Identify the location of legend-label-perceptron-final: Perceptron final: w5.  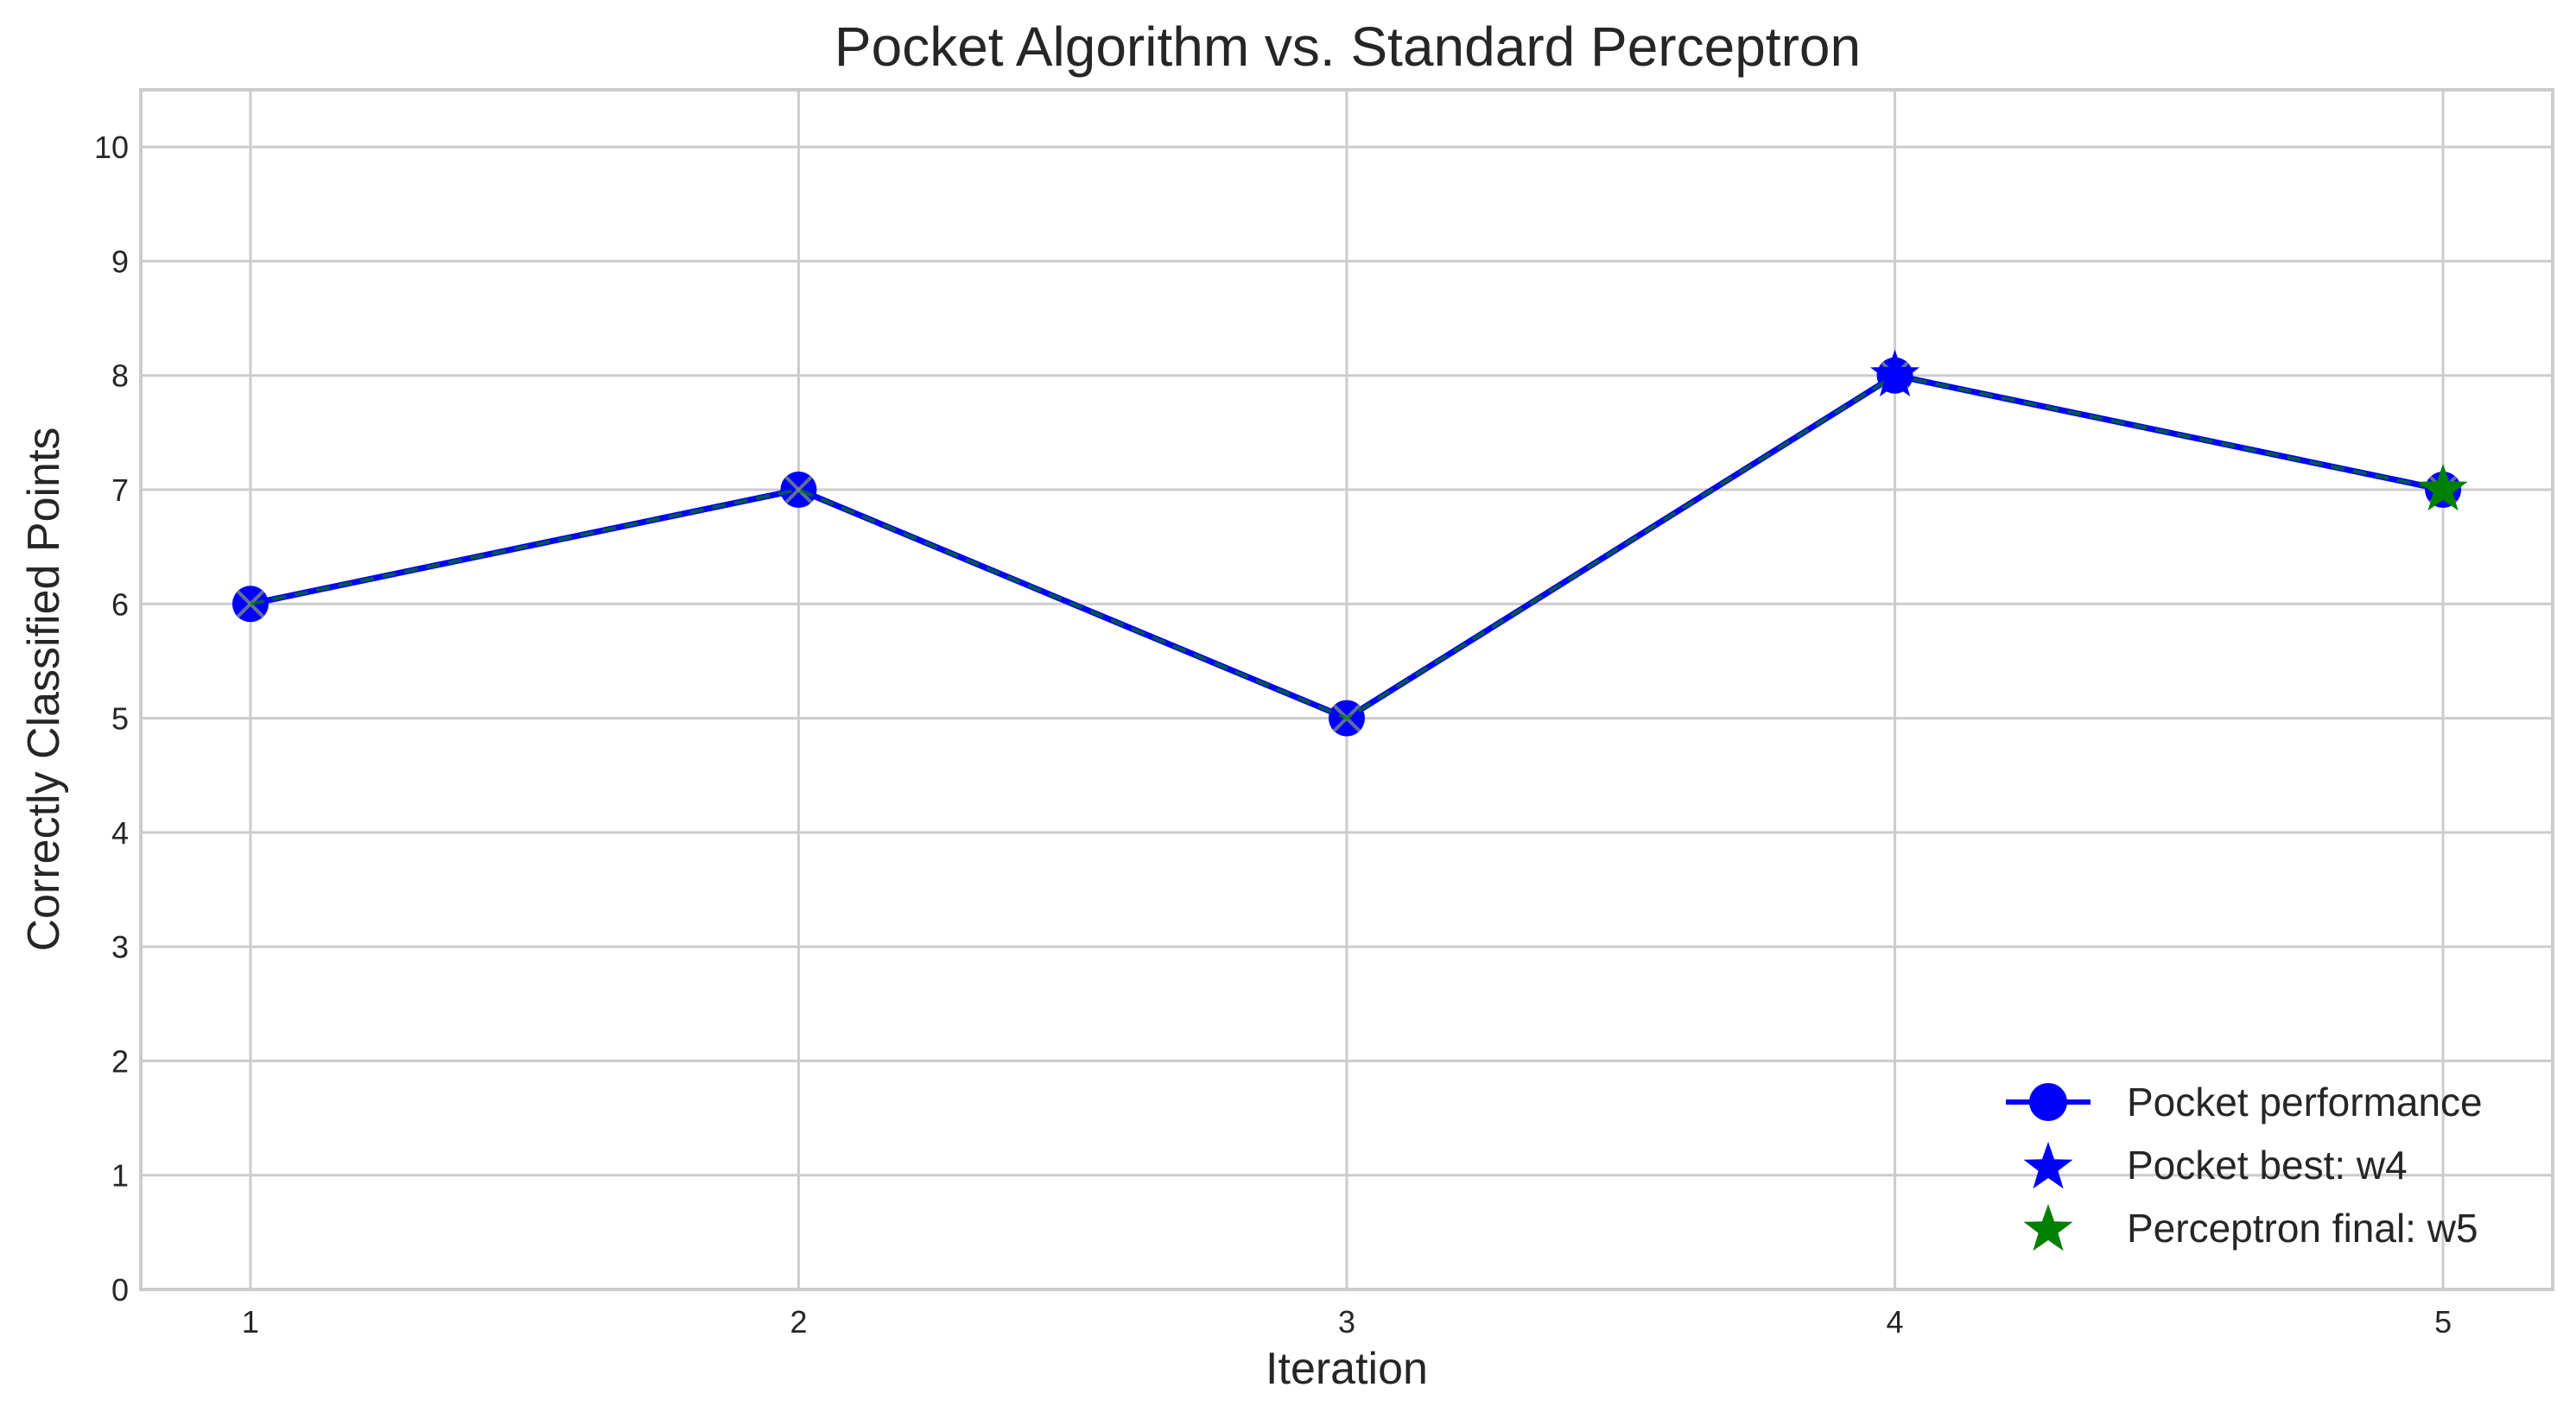
(2302, 1228).